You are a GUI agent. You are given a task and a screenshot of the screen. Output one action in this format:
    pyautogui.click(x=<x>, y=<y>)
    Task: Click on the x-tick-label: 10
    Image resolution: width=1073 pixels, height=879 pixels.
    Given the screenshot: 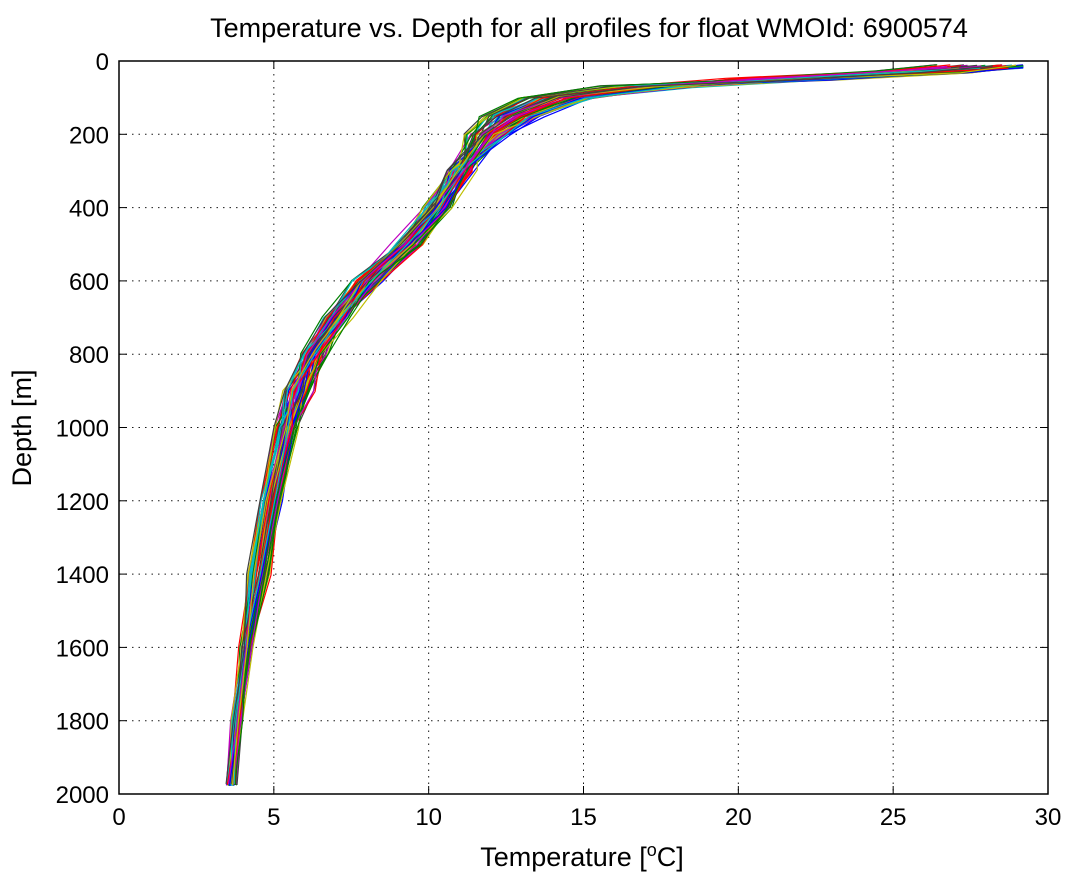 What is the action you would take?
    pyautogui.click(x=428, y=817)
    